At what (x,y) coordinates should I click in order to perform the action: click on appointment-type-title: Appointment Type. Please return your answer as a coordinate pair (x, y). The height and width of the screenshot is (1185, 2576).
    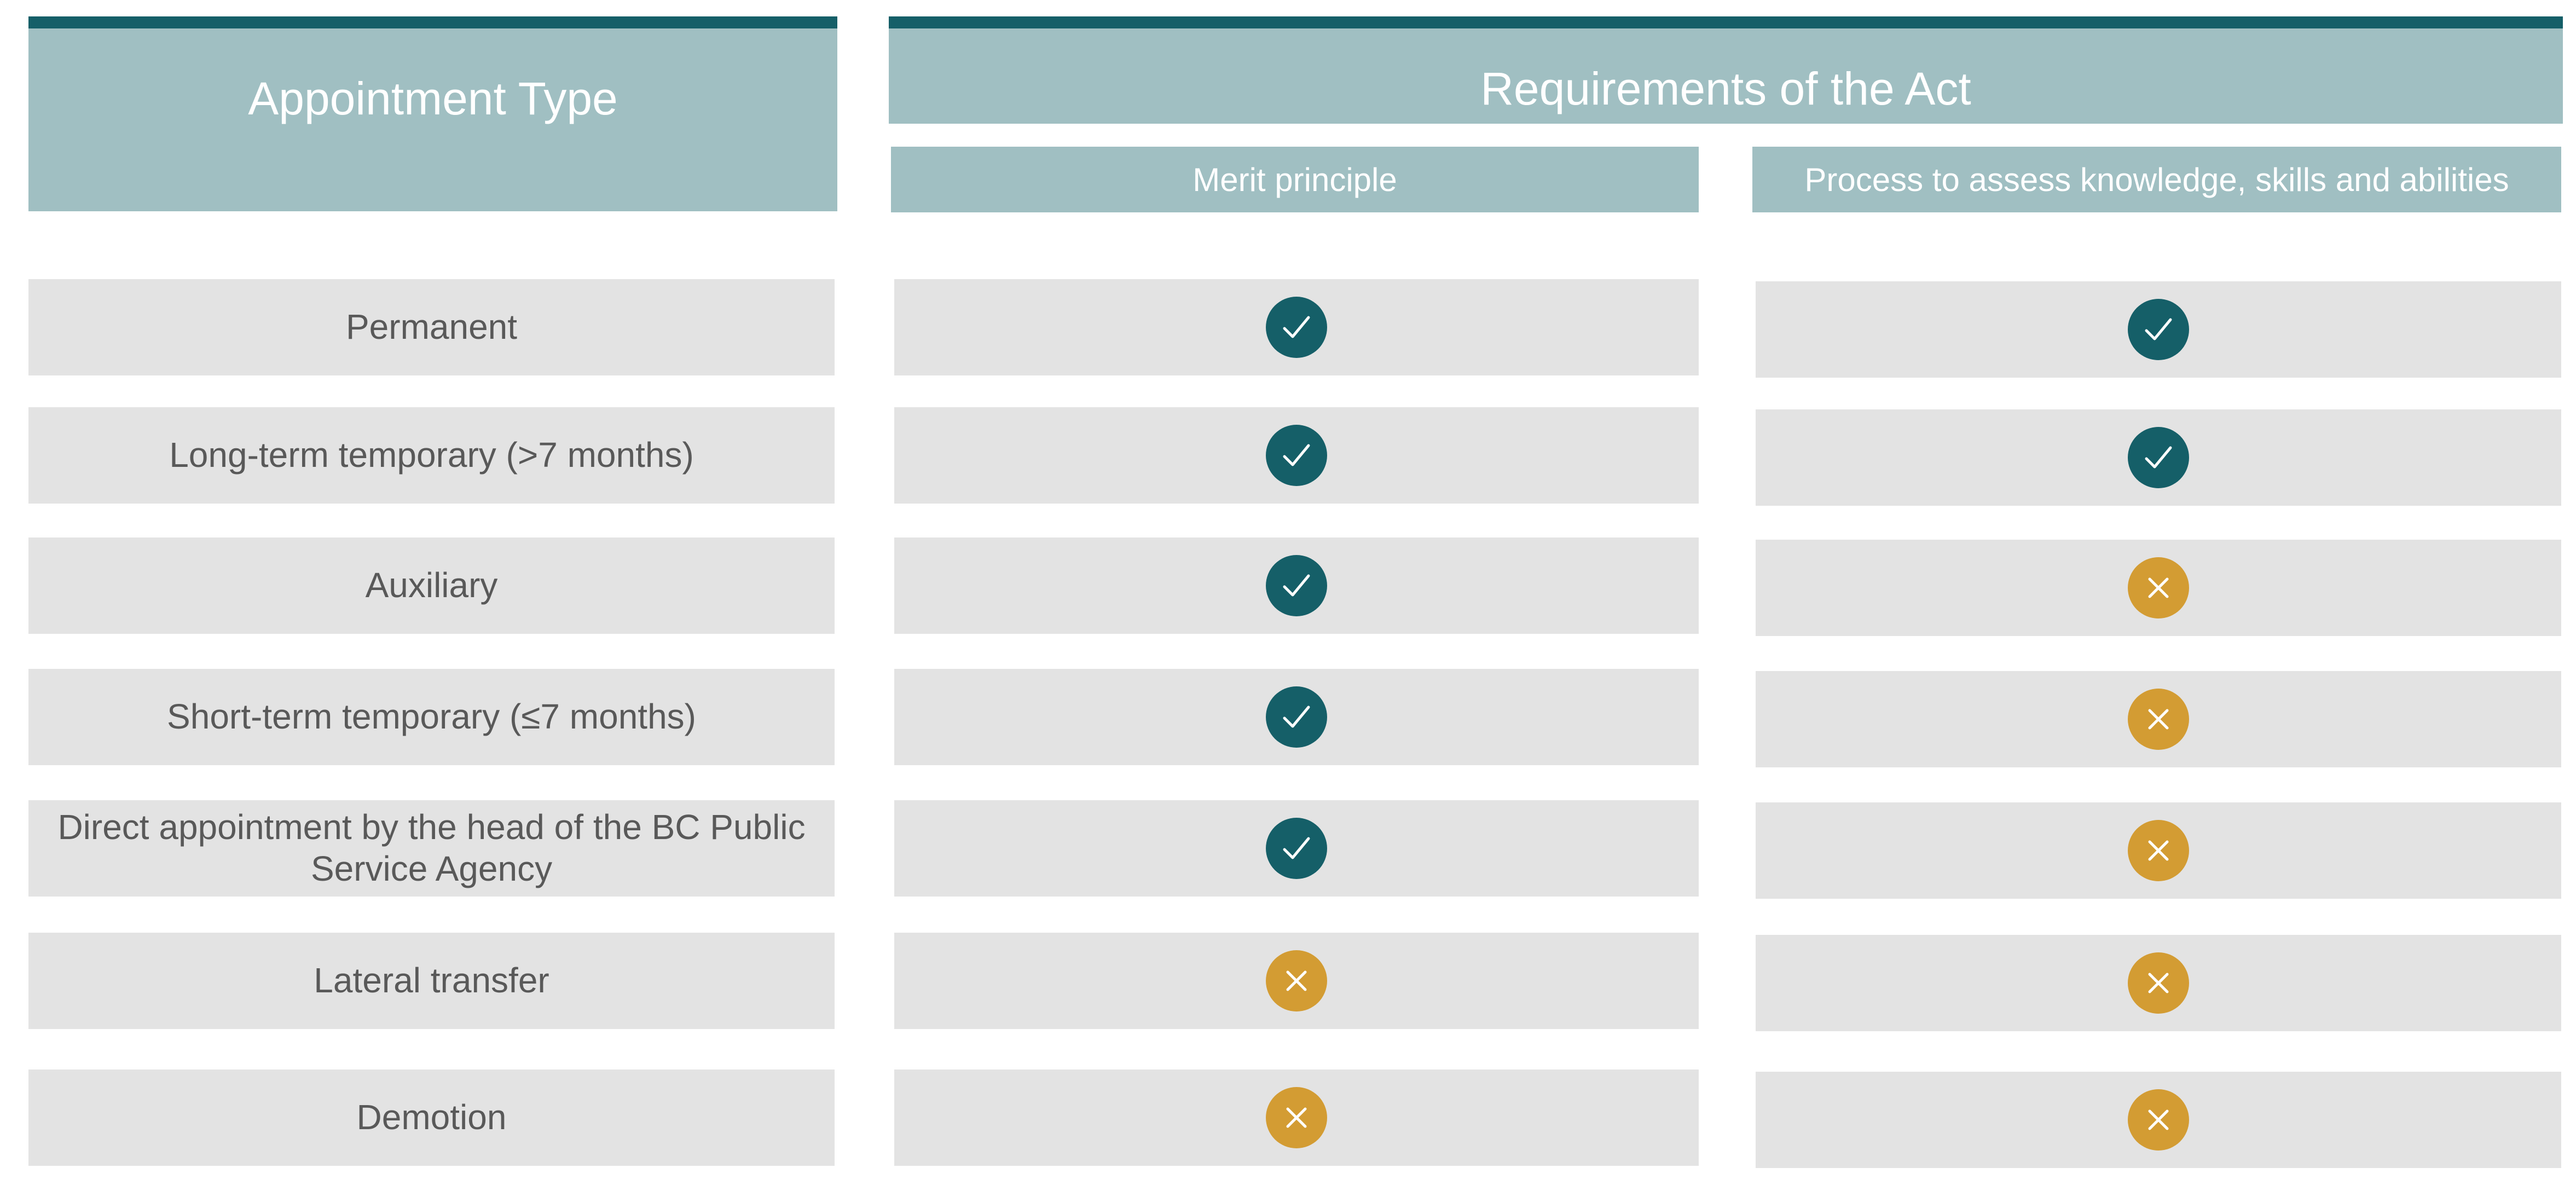
    Looking at the image, I should click on (433, 98).